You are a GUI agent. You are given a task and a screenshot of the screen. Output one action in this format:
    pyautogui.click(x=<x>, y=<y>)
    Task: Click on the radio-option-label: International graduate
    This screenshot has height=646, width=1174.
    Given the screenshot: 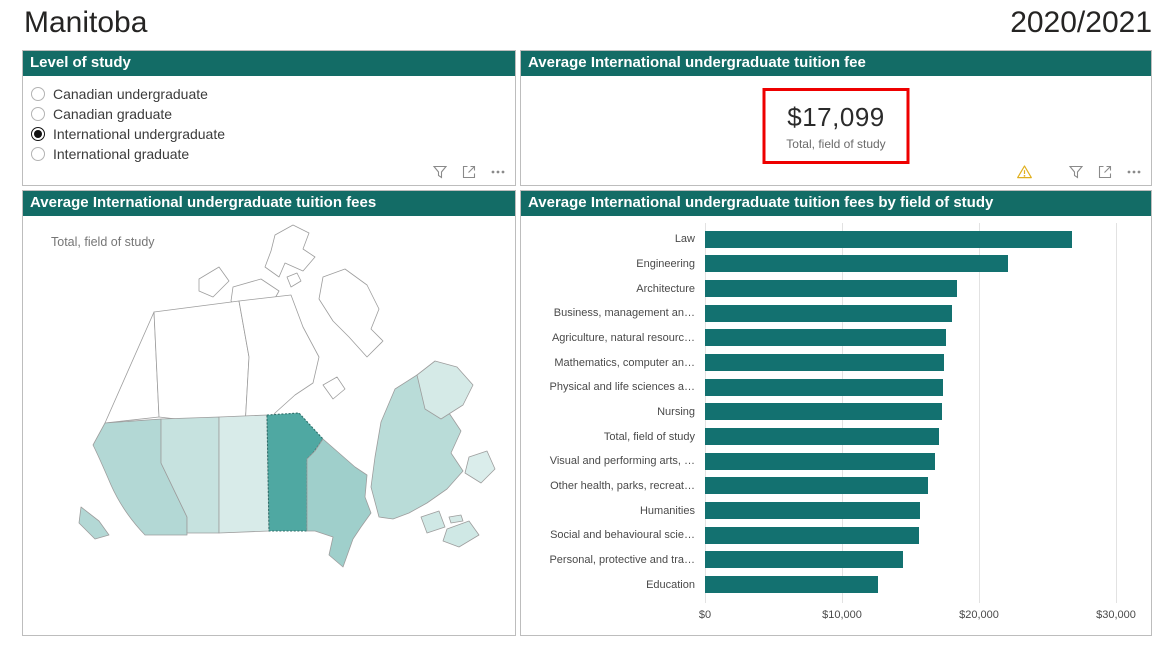 What is the action you would take?
    pyautogui.click(x=121, y=154)
    